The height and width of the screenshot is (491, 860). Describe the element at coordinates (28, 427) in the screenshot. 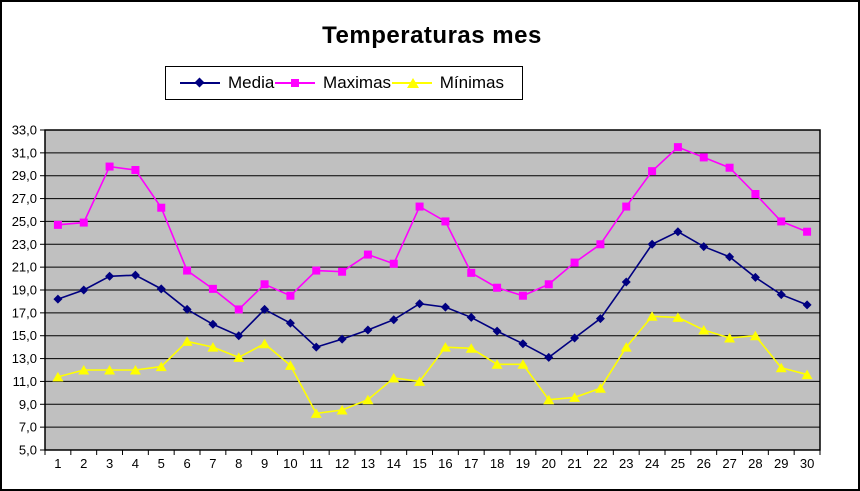

I see `y-axis-label: 7,0` at that location.